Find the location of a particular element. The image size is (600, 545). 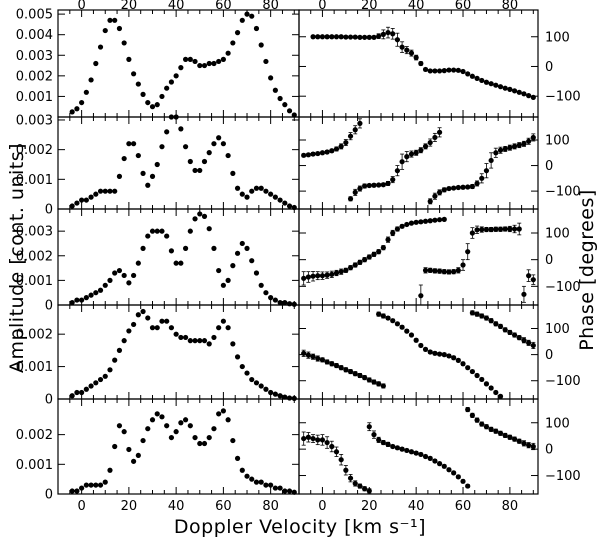

phase3-ytick-label: −100 is located at coordinates (563, 287).